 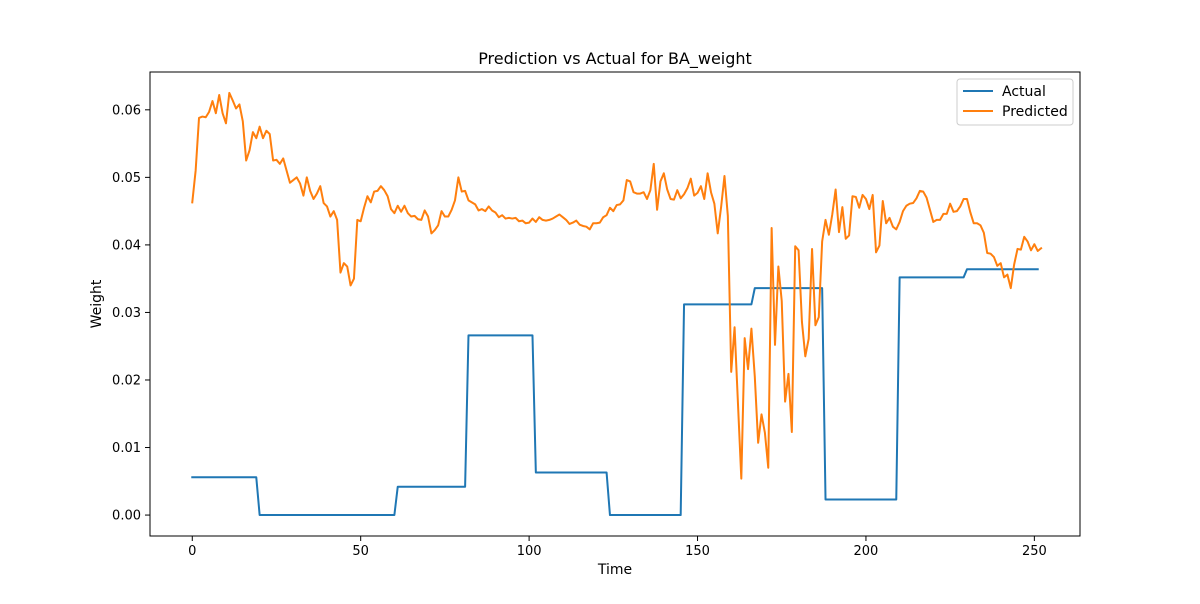 I want to click on x-tick-label: 50, so click(x=360, y=551).